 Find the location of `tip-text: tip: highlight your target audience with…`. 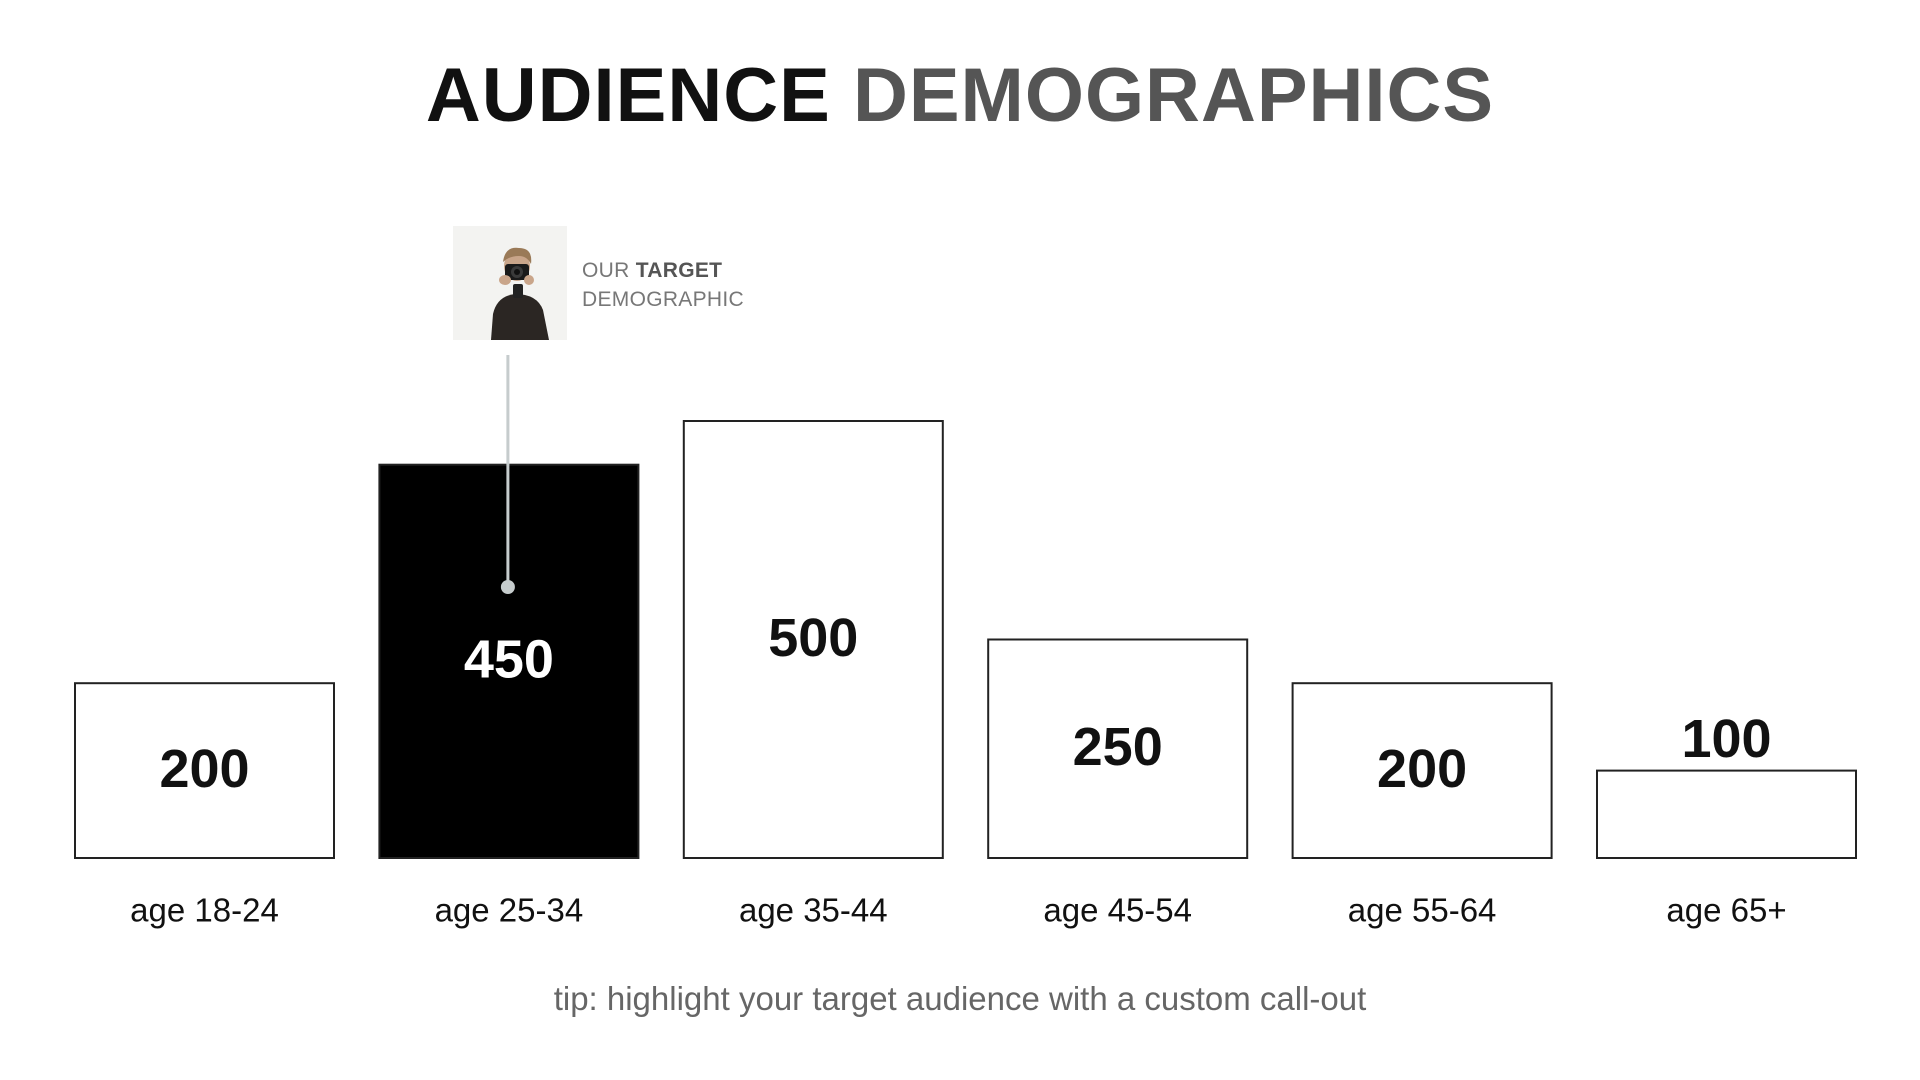

tip-text: tip: highlight your target audience with… is located at coordinates (960, 998).